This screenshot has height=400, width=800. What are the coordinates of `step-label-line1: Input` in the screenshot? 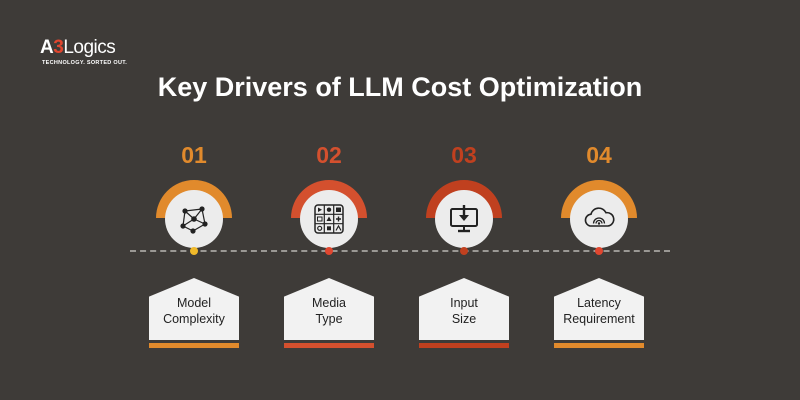 It's located at (464, 303).